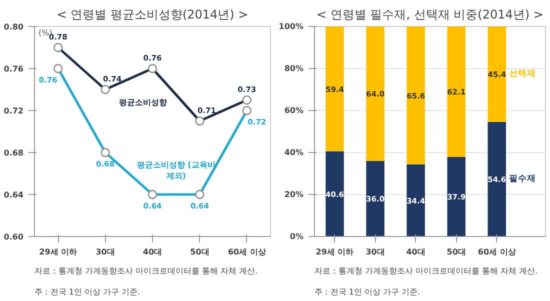  I want to click on y-tick-label: 0.64, so click(14, 195).